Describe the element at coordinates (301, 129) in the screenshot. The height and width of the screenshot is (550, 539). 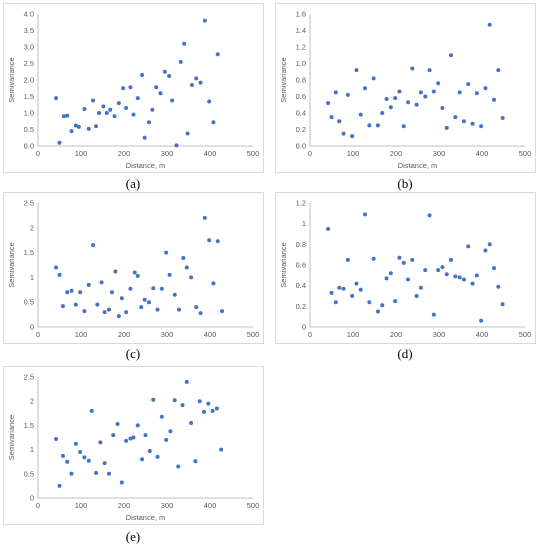
I see `y-tick-label: 0.2` at that location.